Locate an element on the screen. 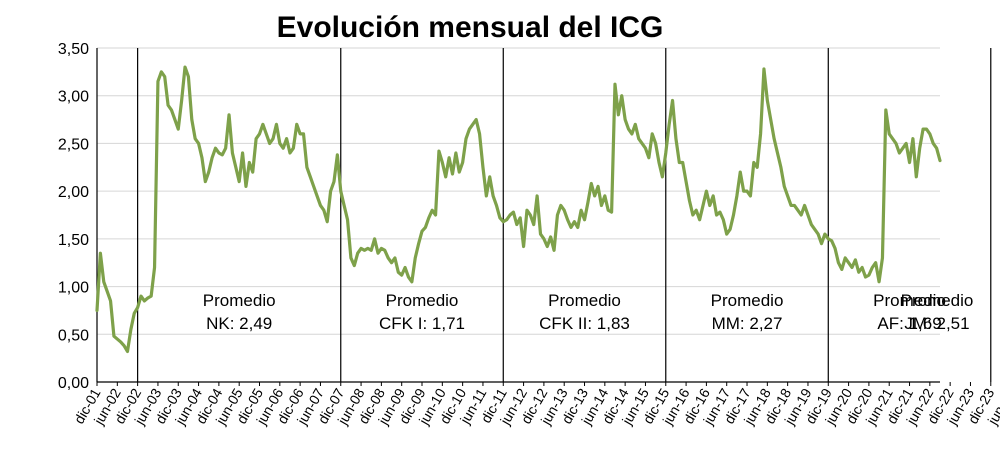 The width and height of the screenshot is (1000, 463). y-tick-label: 3,00 is located at coordinates (73, 97).